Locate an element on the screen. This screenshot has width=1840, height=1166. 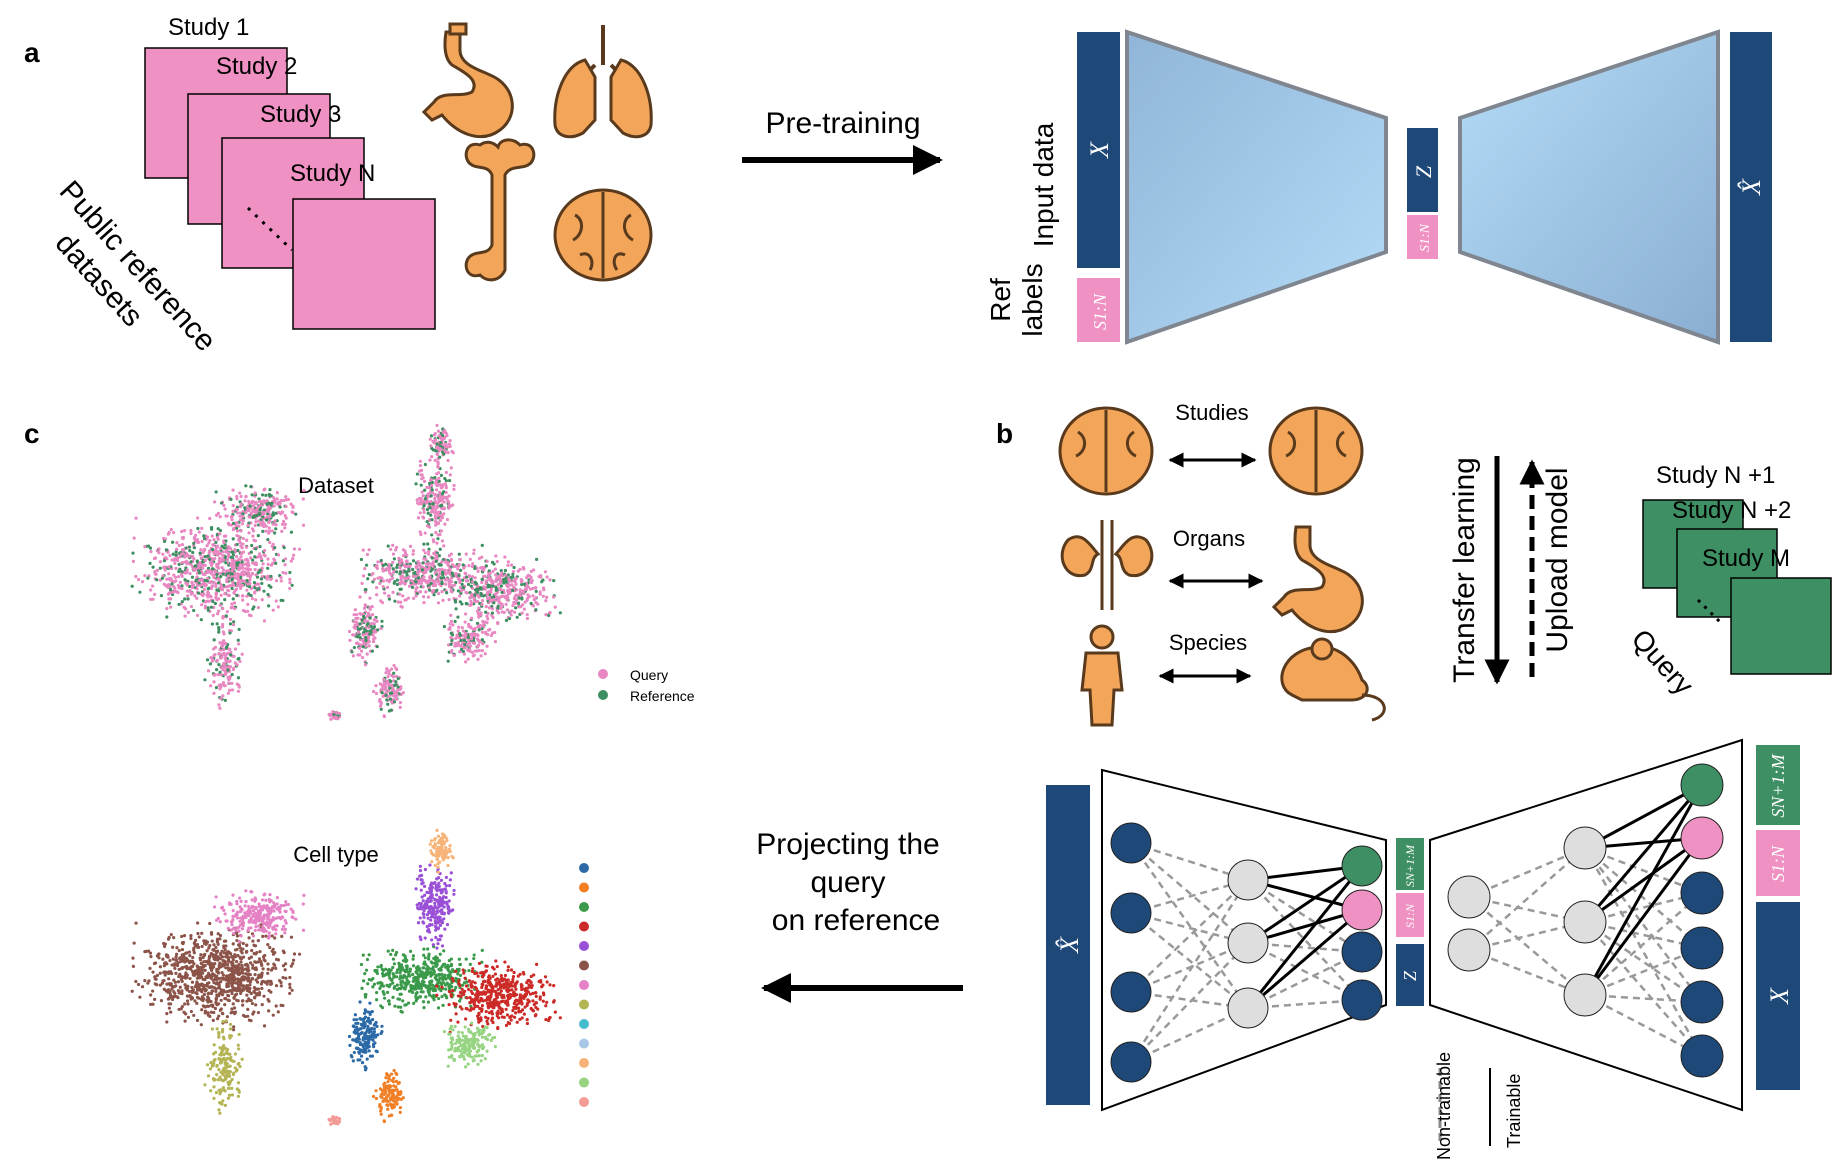
study-n-label: Study N is located at coordinates (332, 173).